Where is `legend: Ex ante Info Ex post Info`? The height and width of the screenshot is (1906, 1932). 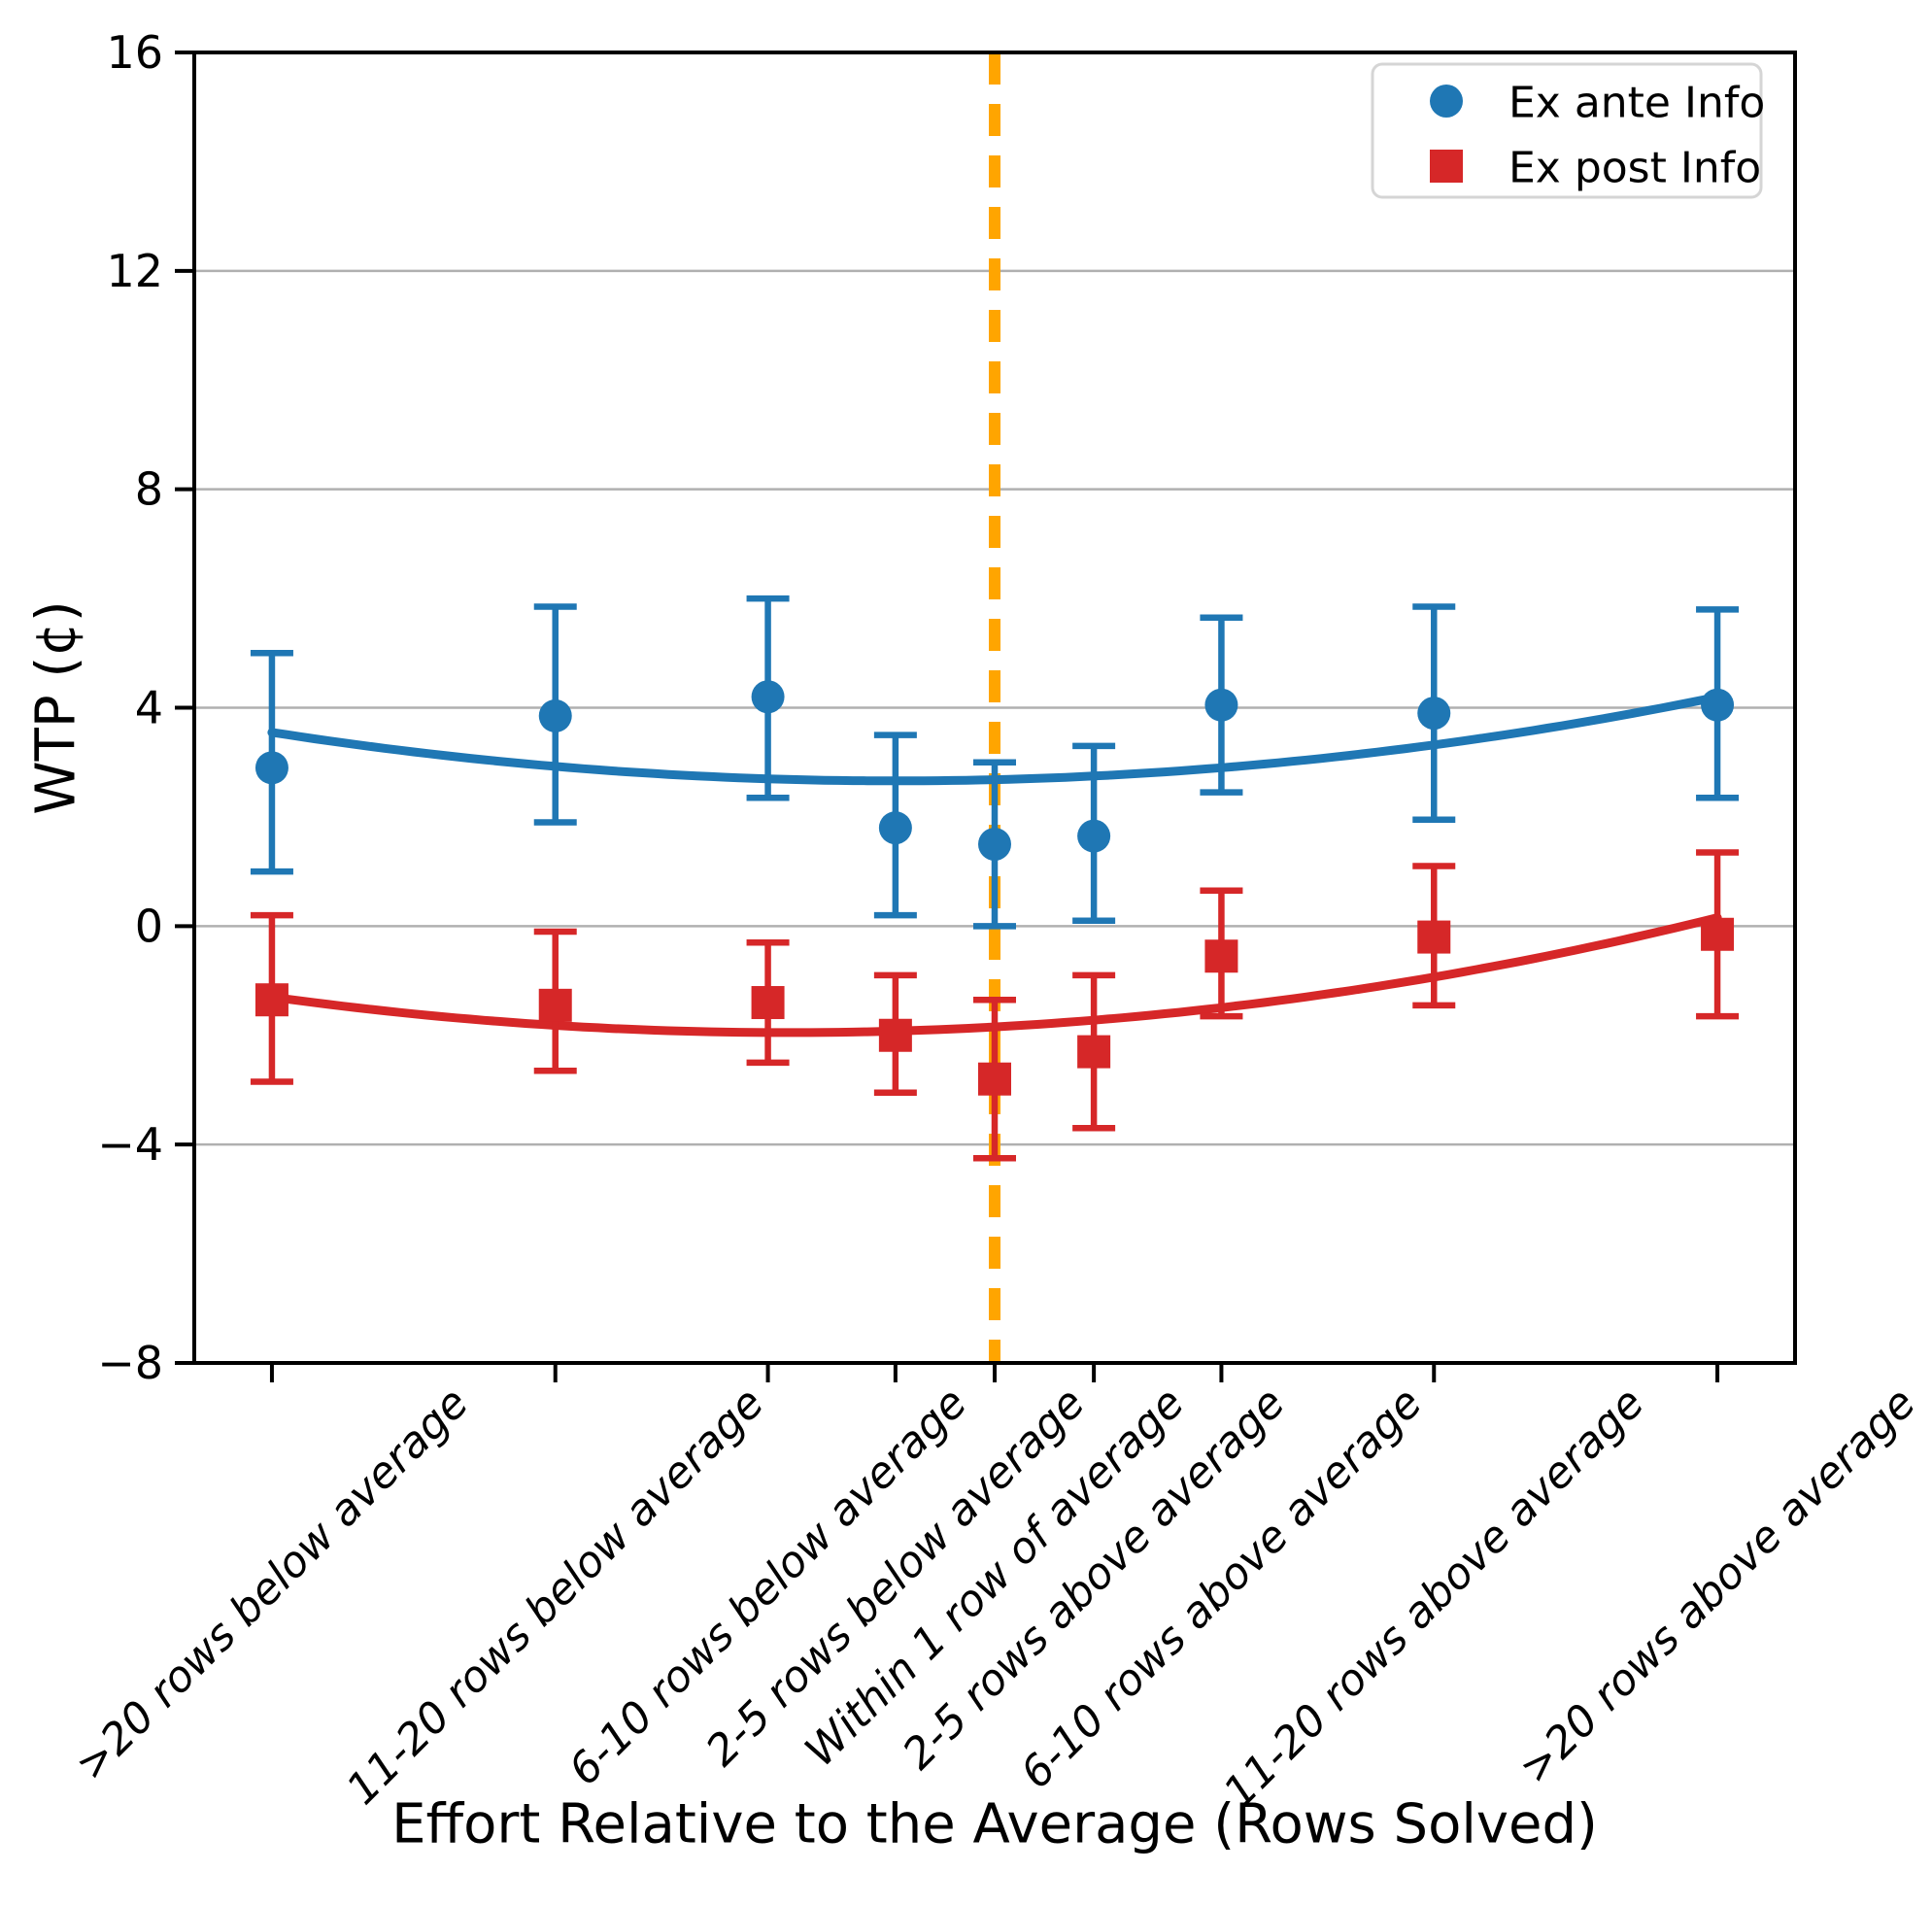 legend: Ex ante Info Ex post Info is located at coordinates (1568, 130).